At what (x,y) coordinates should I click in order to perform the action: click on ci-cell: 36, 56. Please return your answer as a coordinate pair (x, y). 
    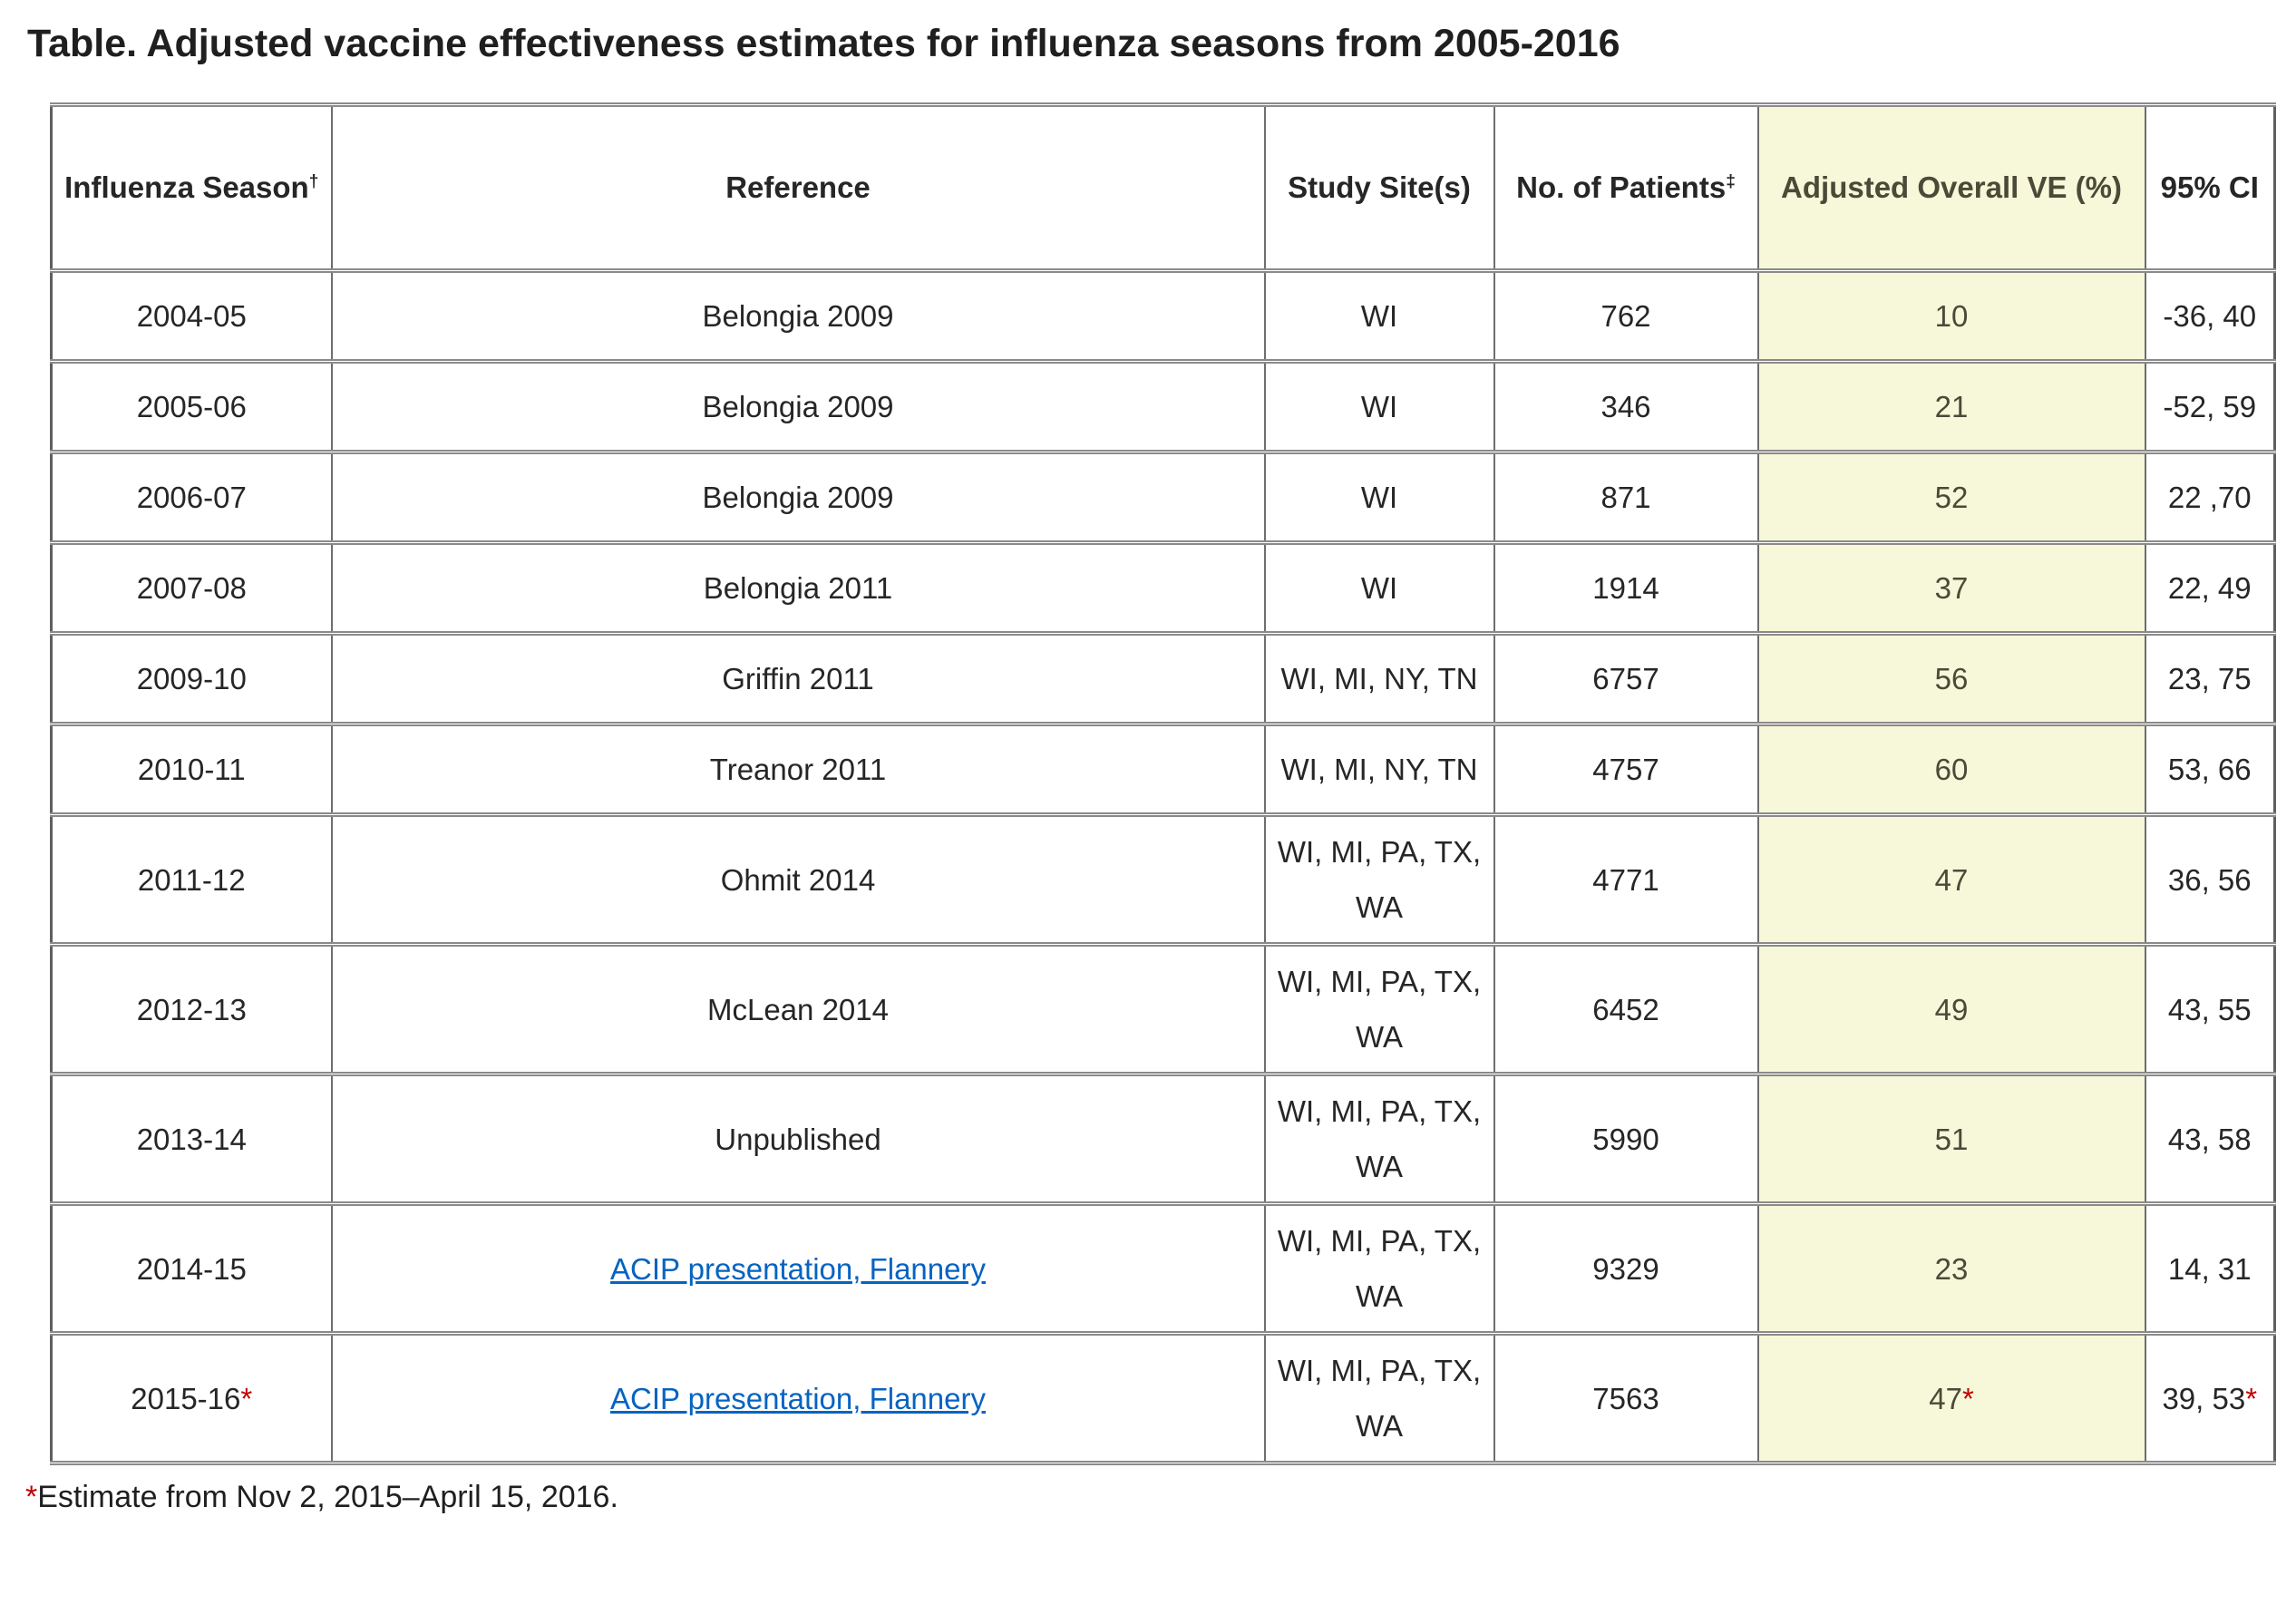
    Looking at the image, I should click on (2210, 880).